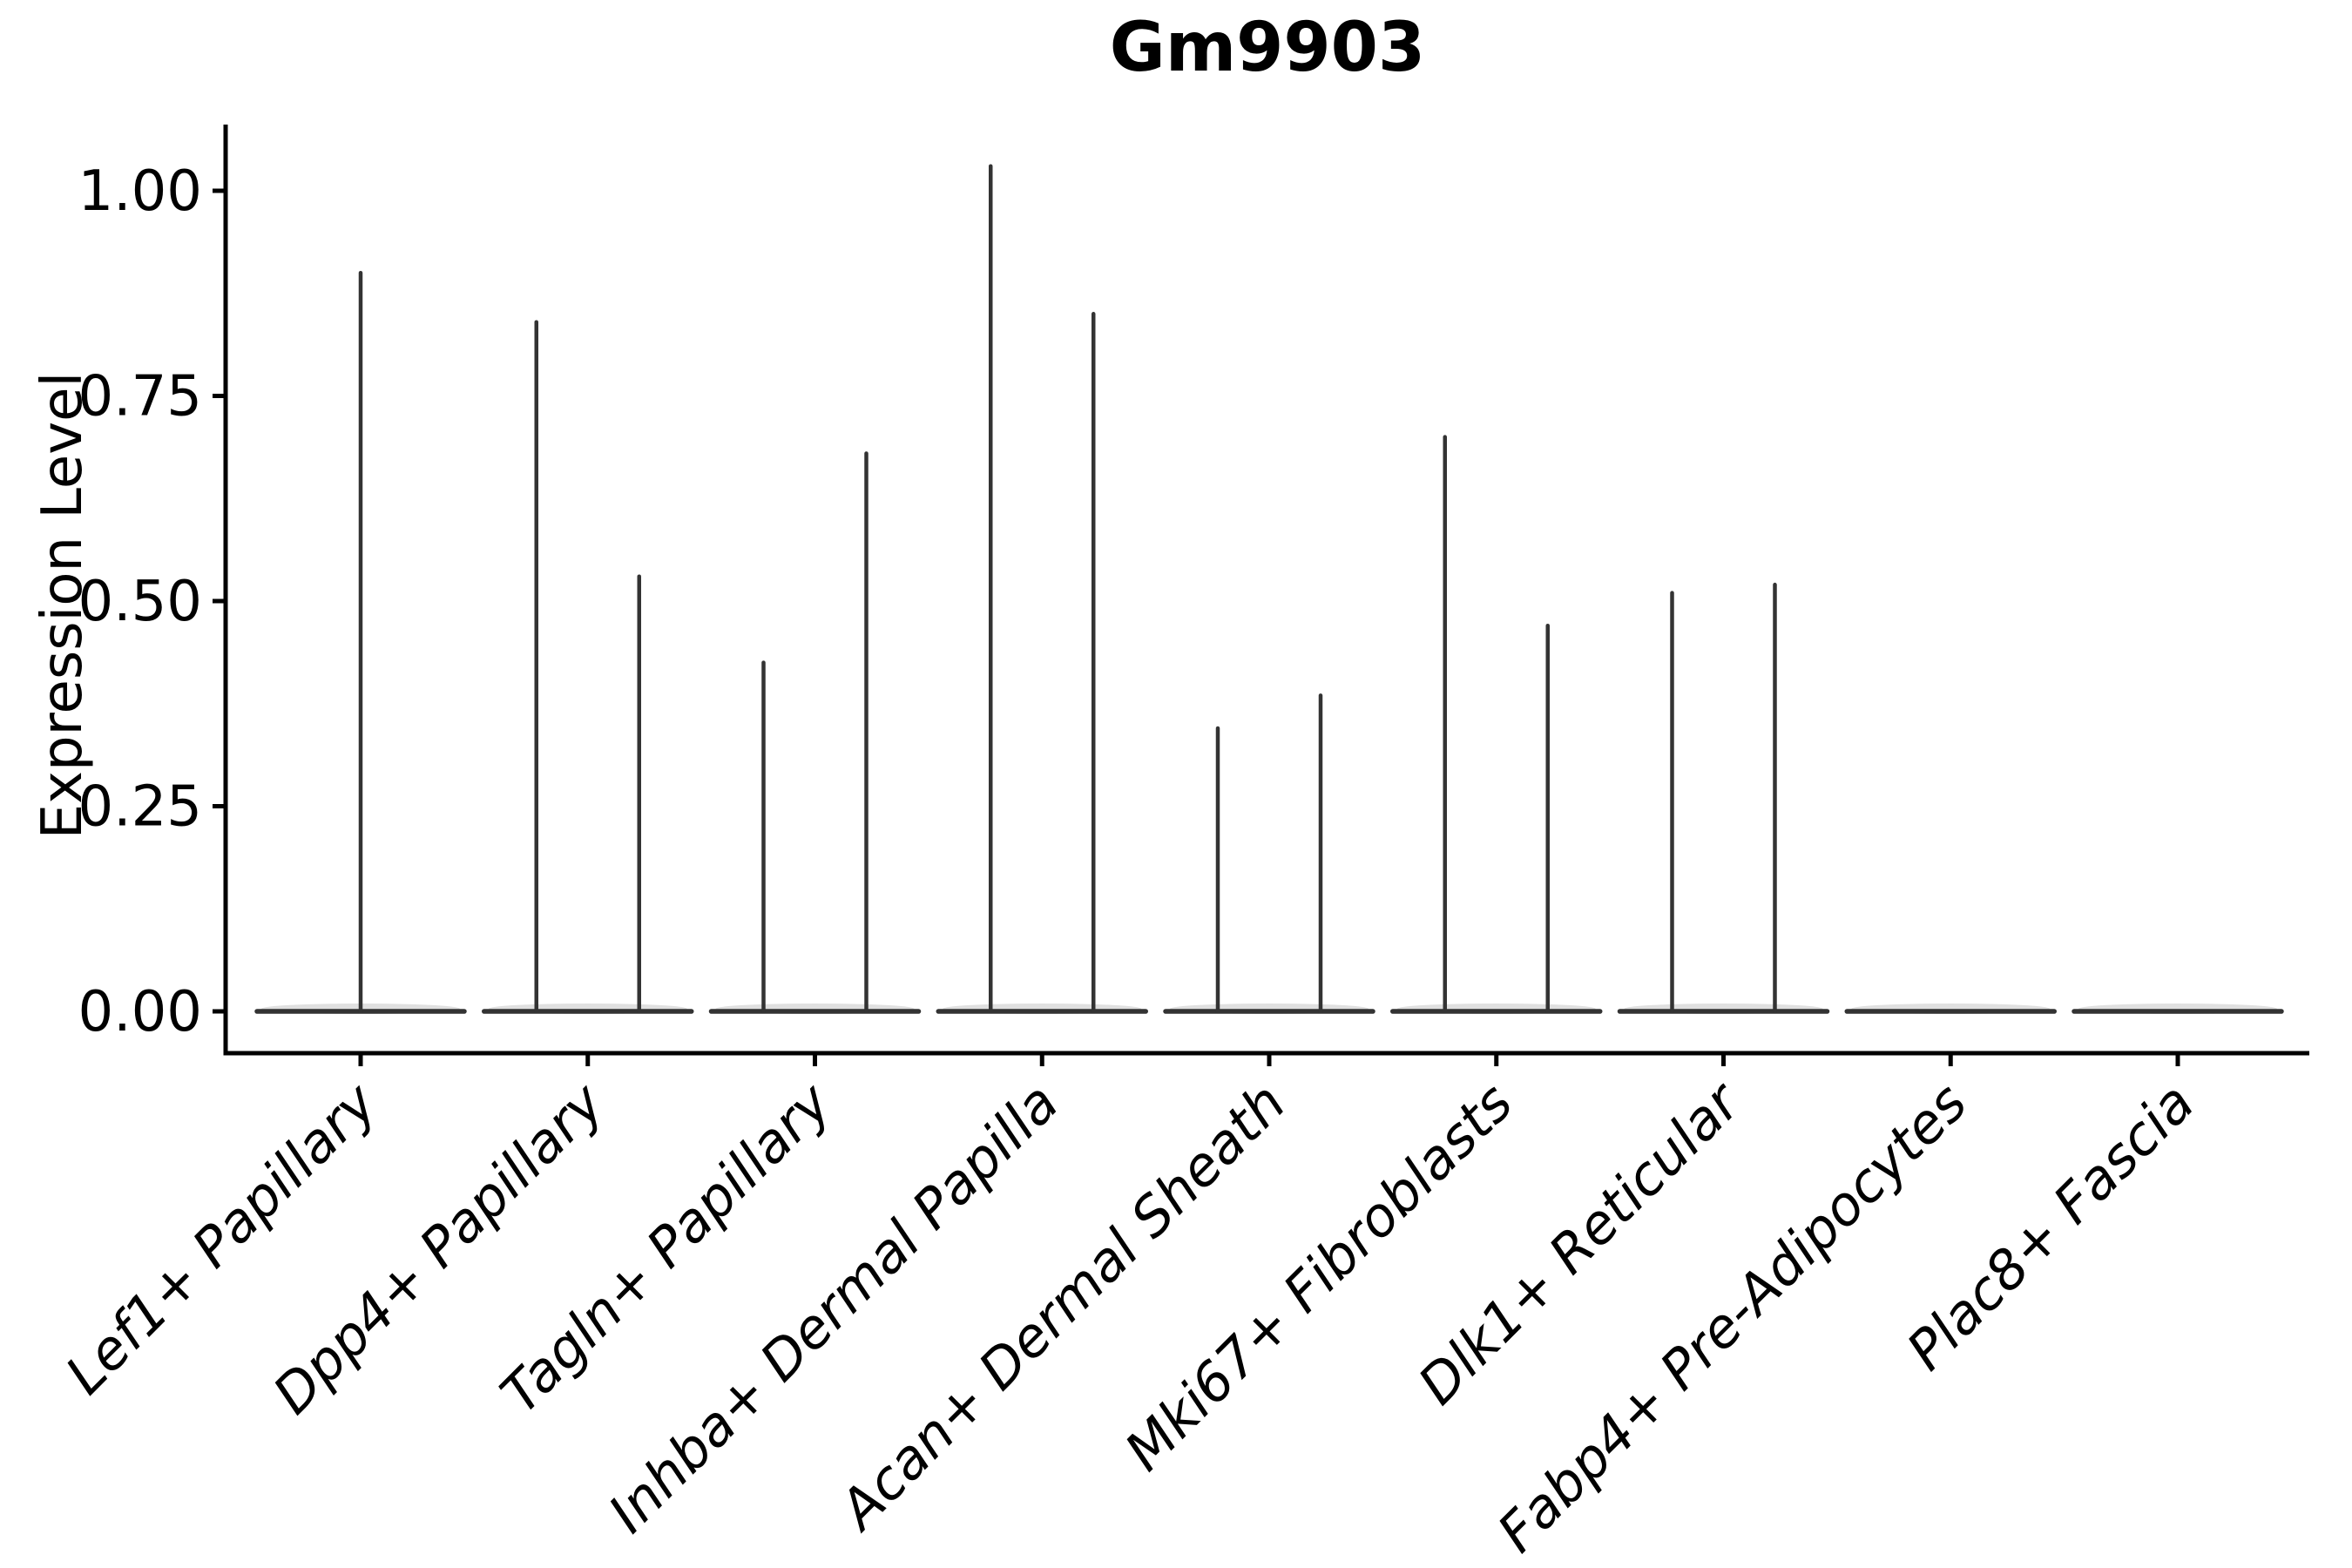 This screenshot has height=1568, width=2352. Describe the element at coordinates (140, 1012) in the screenshot. I see `y-tick-label: 0.00` at that location.